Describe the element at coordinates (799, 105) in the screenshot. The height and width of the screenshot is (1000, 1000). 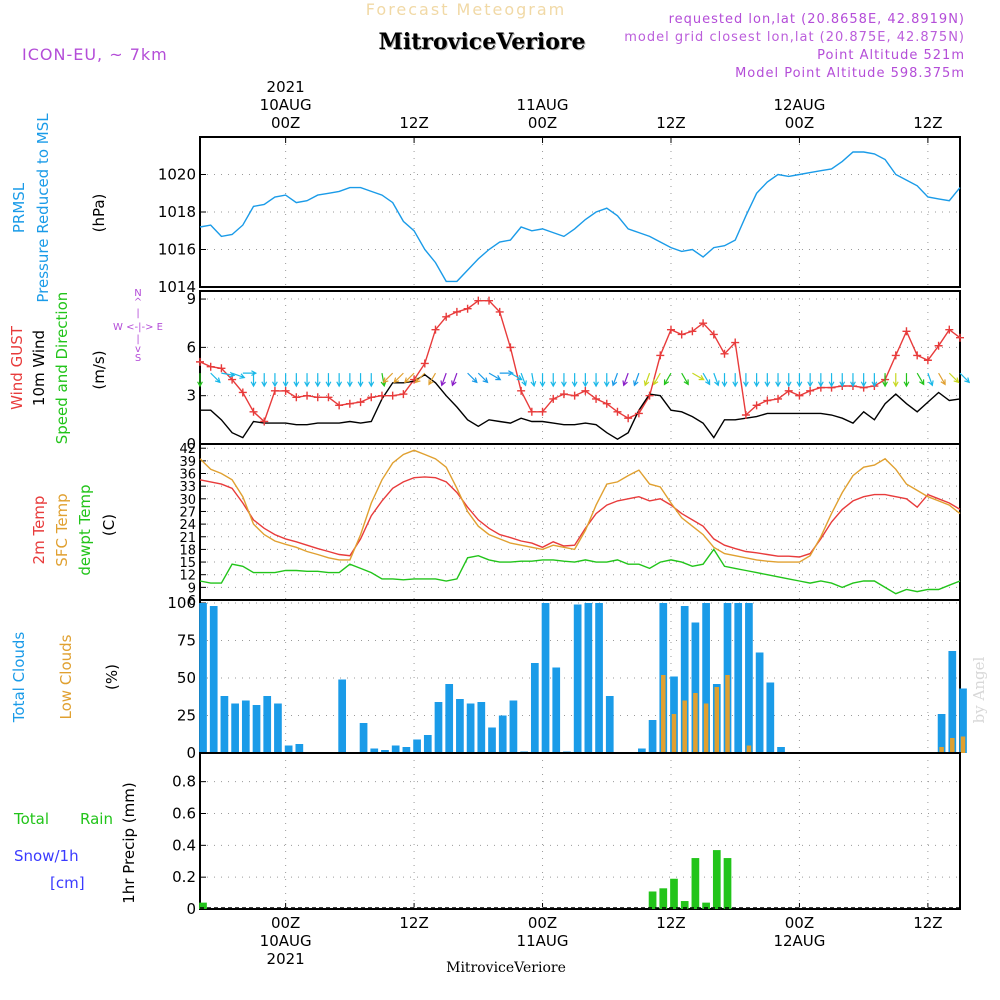
I see `time-label: 12AUG` at that location.